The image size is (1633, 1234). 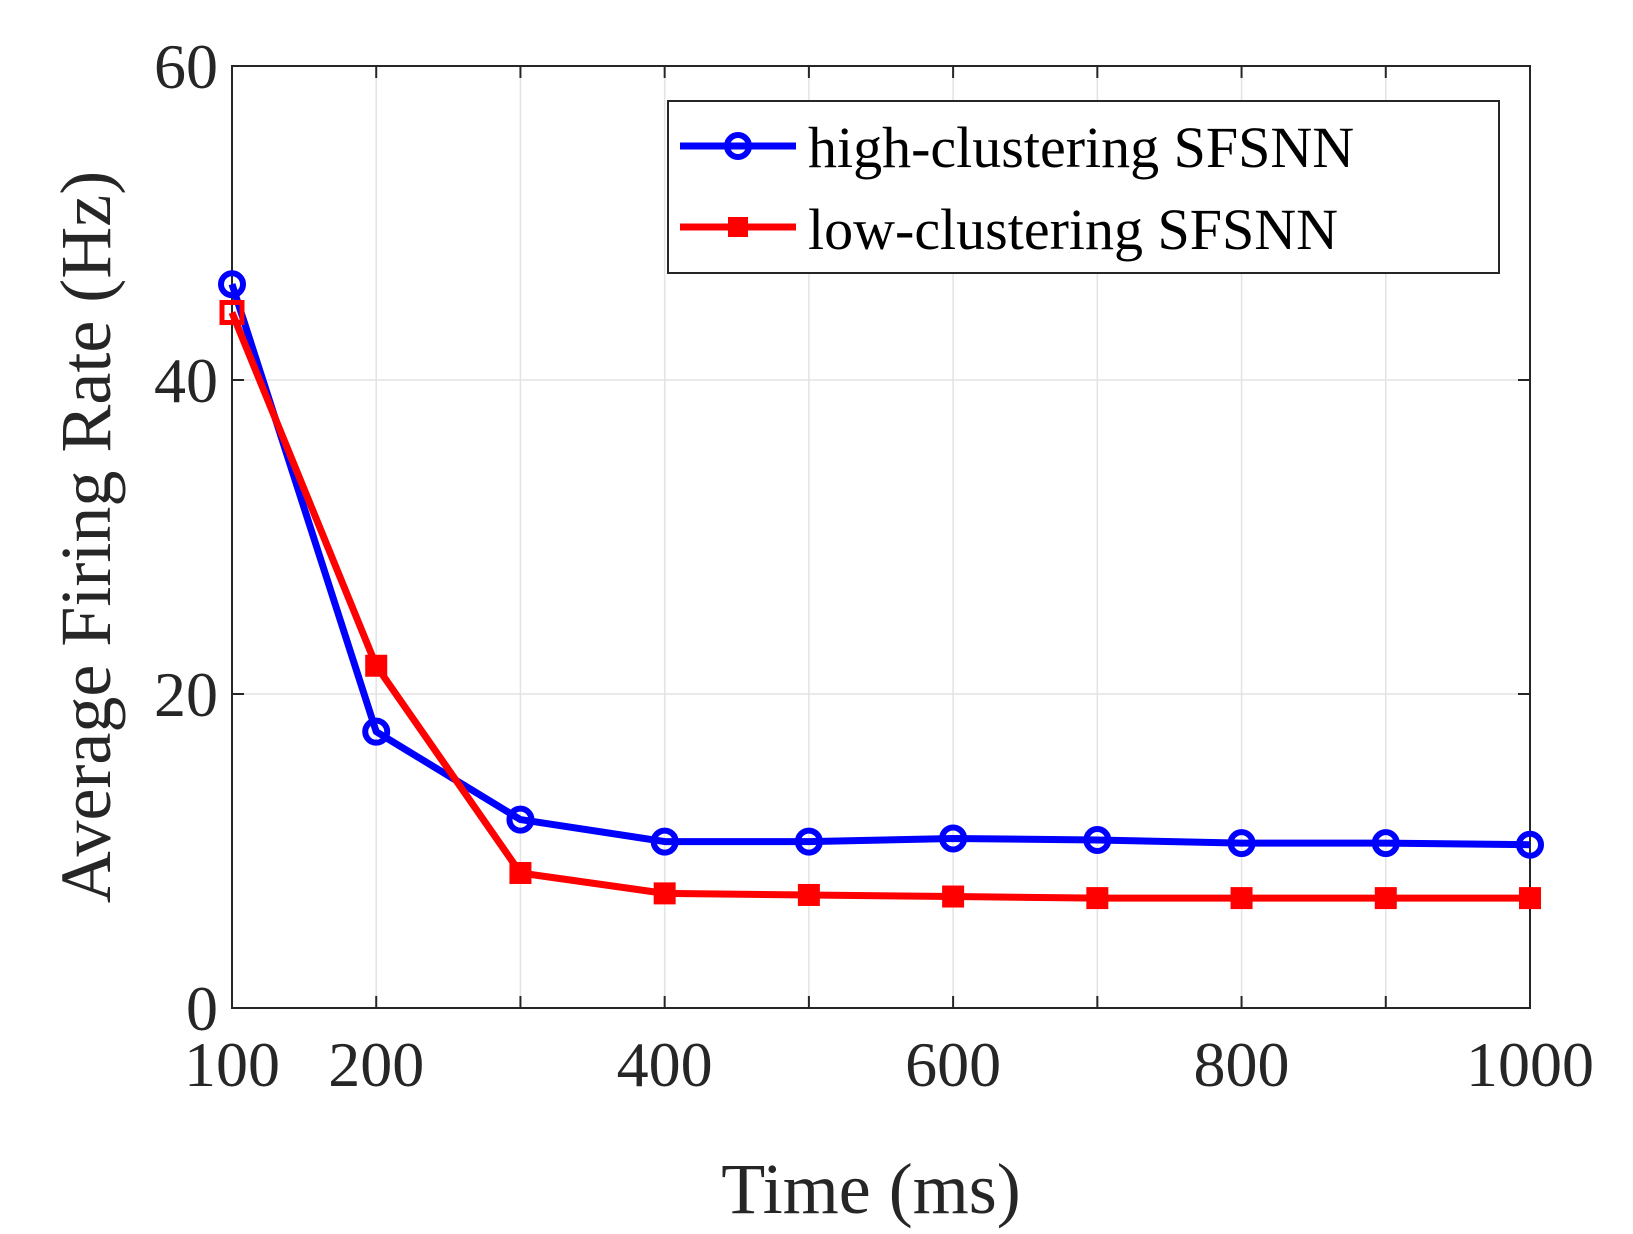 I want to click on legend-label-high-clustering: high-clustering SFSNN, so click(x=1081, y=147).